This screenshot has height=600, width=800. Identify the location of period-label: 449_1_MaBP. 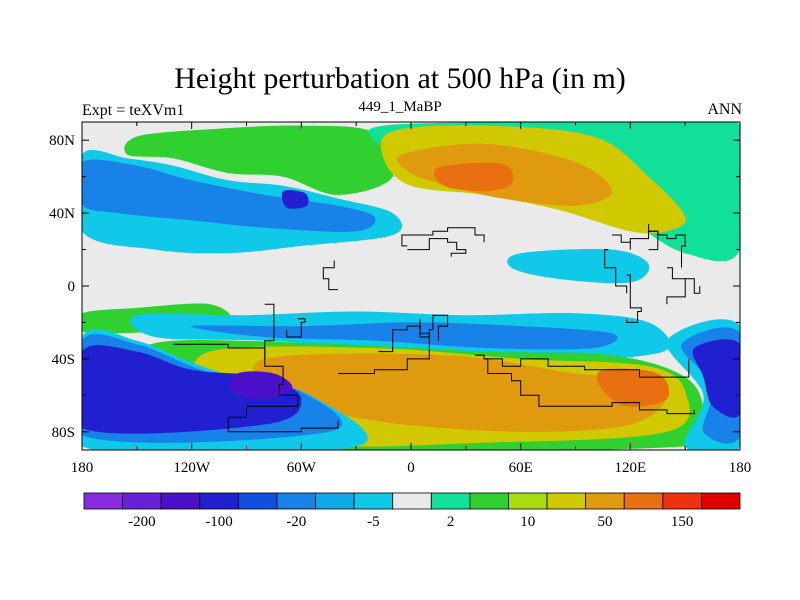
(400, 107).